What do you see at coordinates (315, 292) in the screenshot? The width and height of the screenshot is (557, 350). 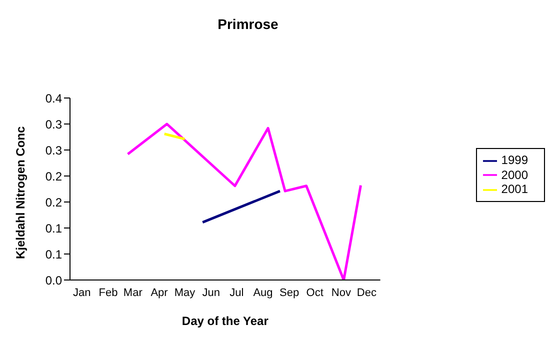 I see `x-tick-label: Oct` at bounding box center [315, 292].